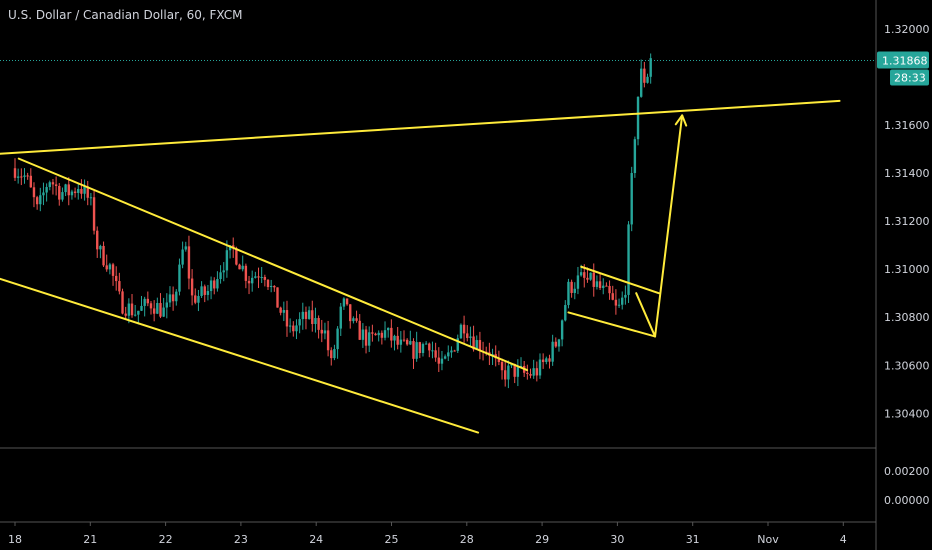  What do you see at coordinates (542, 539) in the screenshot?
I see `time-tick-label: 29` at bounding box center [542, 539].